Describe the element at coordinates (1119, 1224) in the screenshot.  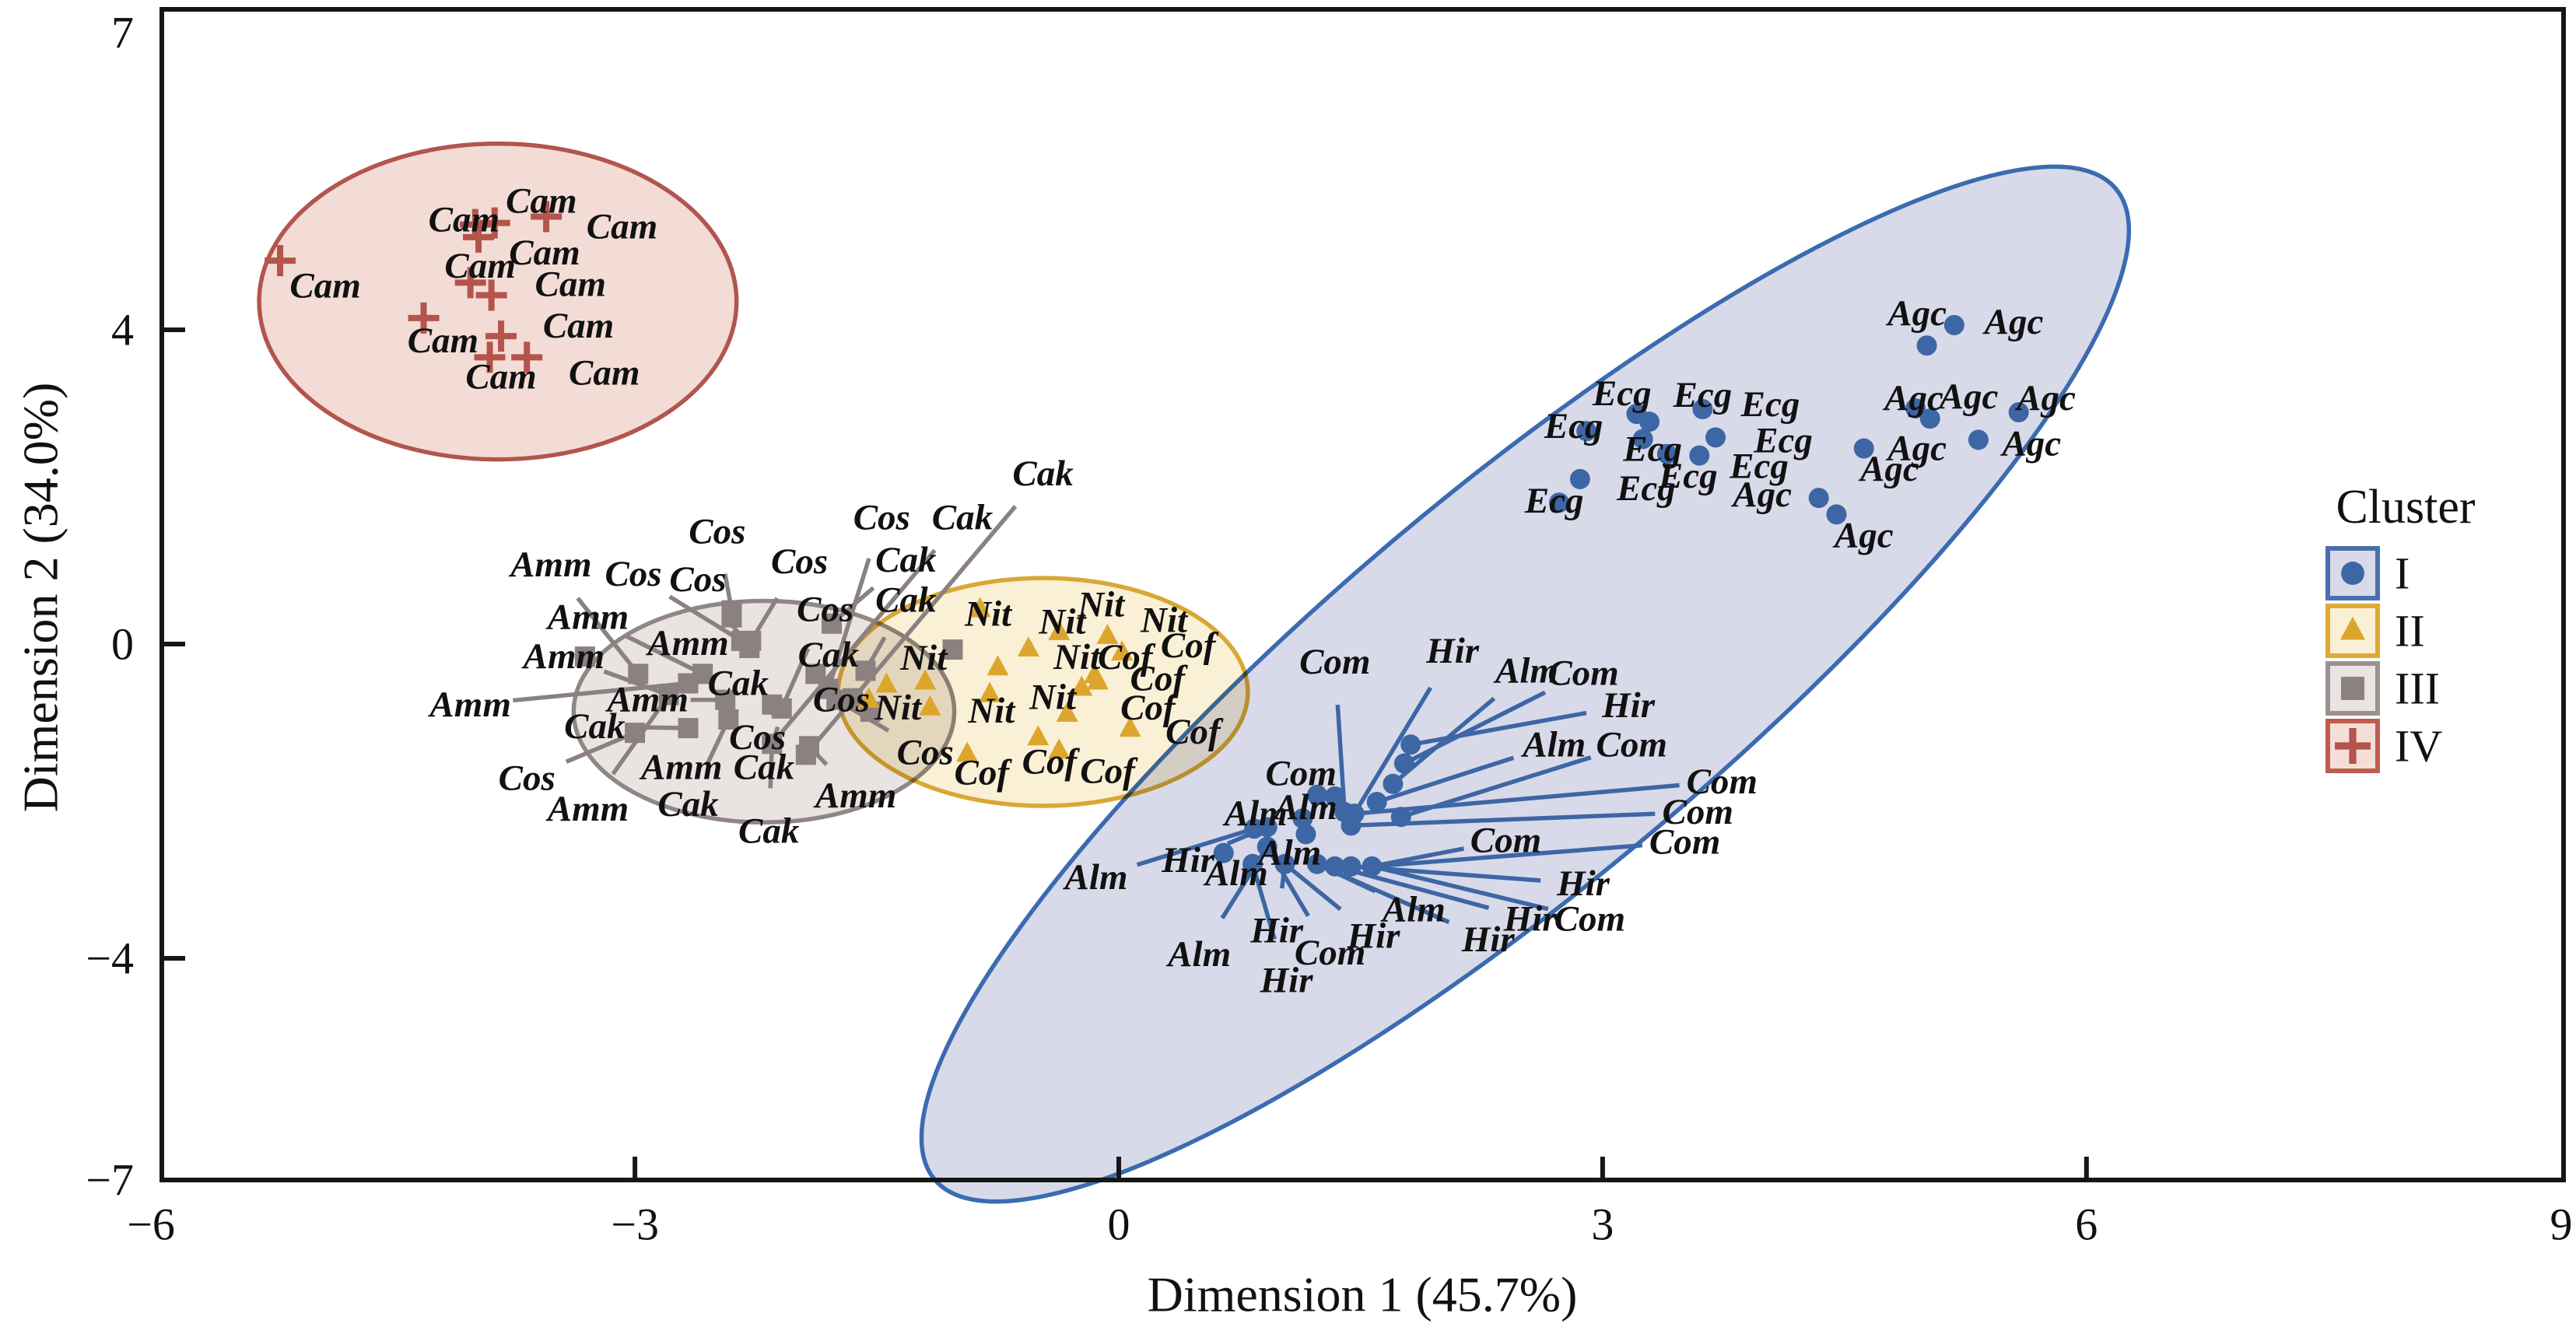
I see `x-tick-label: 0` at that location.